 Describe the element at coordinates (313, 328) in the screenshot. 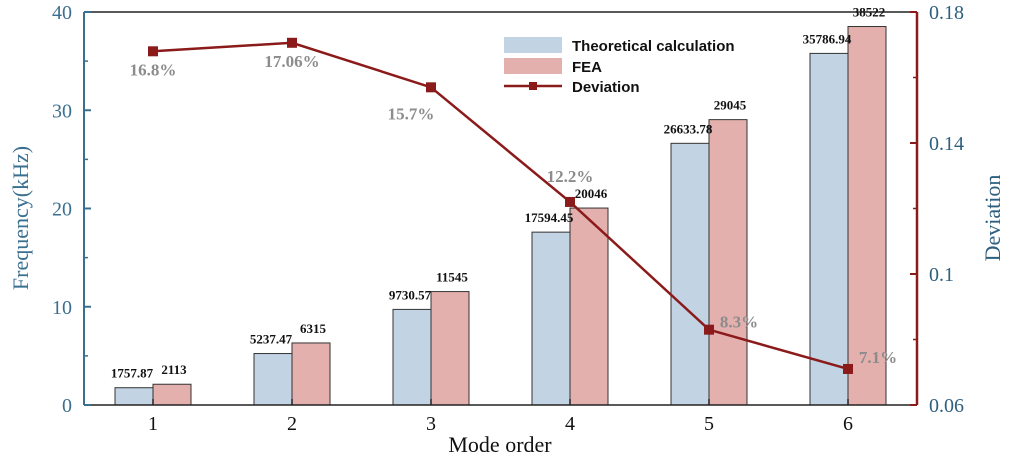

I see `bar-label-fea-2: 6315` at that location.